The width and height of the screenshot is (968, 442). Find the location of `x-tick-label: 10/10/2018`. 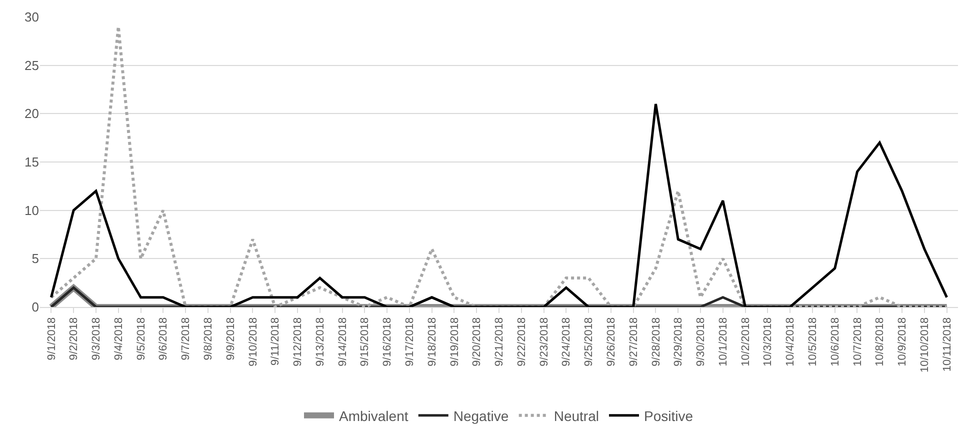

x-tick-label: 10/10/2018 is located at coordinates (924, 344).